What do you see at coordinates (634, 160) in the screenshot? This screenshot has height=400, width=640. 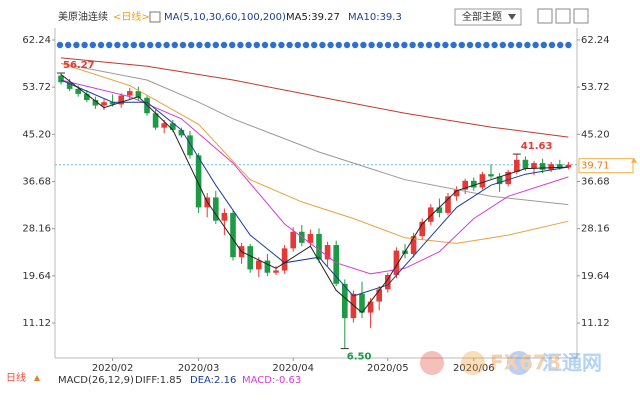 I see `last-price-arrow` at bounding box center [634, 160].